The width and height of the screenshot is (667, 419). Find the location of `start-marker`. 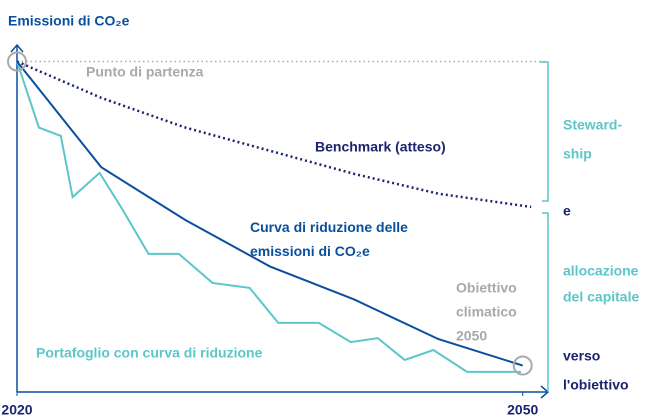

start-marker is located at coordinates (17, 61).